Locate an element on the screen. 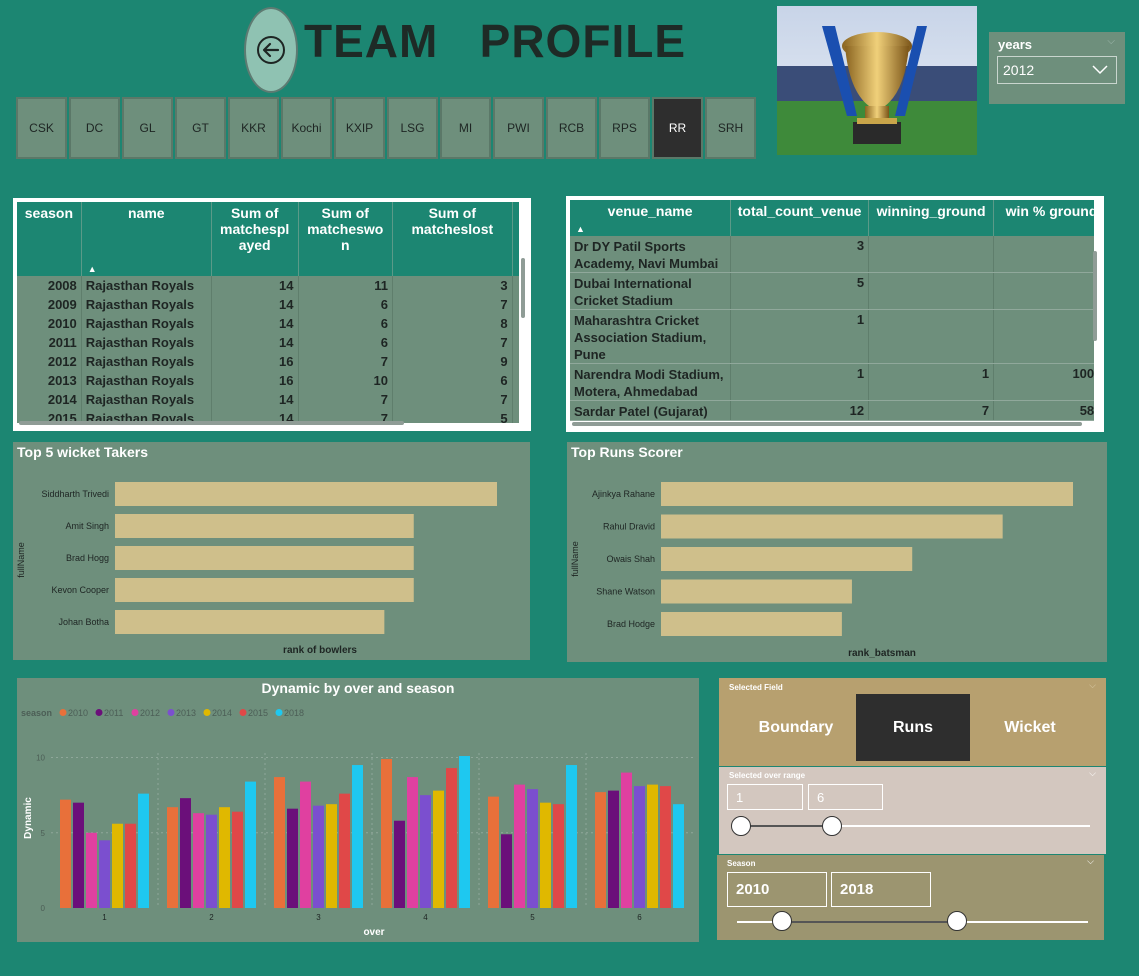  over-range-min-input: 1 is located at coordinates (765, 797).